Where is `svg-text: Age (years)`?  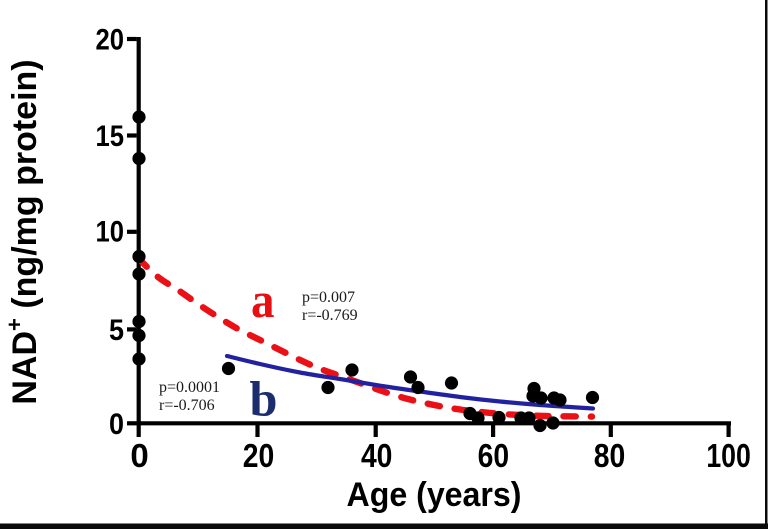
svg-text: Age (years) is located at coordinates (434, 495).